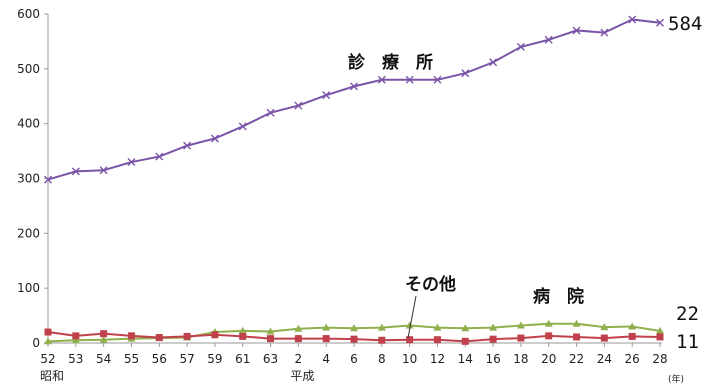 This screenshot has width=713, height=385. What do you see at coordinates (214, 359) in the screenshot?
I see `x-tick-label: 59` at bounding box center [214, 359].